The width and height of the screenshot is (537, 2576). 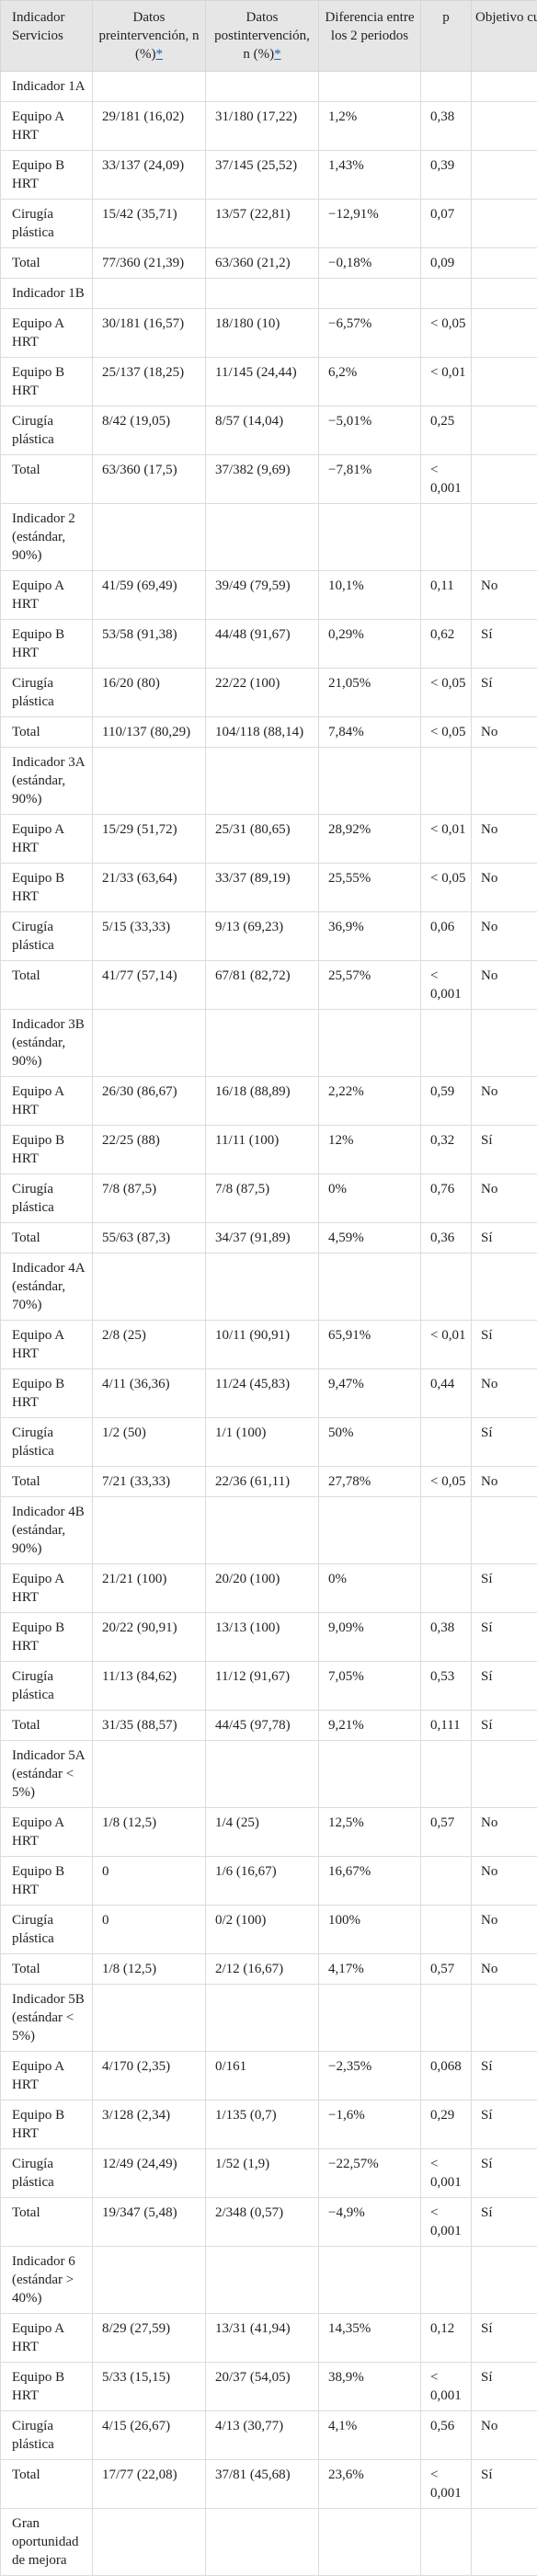 What do you see at coordinates (149, 985) in the screenshot?
I see `cell-pre: 41/77 (57,14)` at bounding box center [149, 985].